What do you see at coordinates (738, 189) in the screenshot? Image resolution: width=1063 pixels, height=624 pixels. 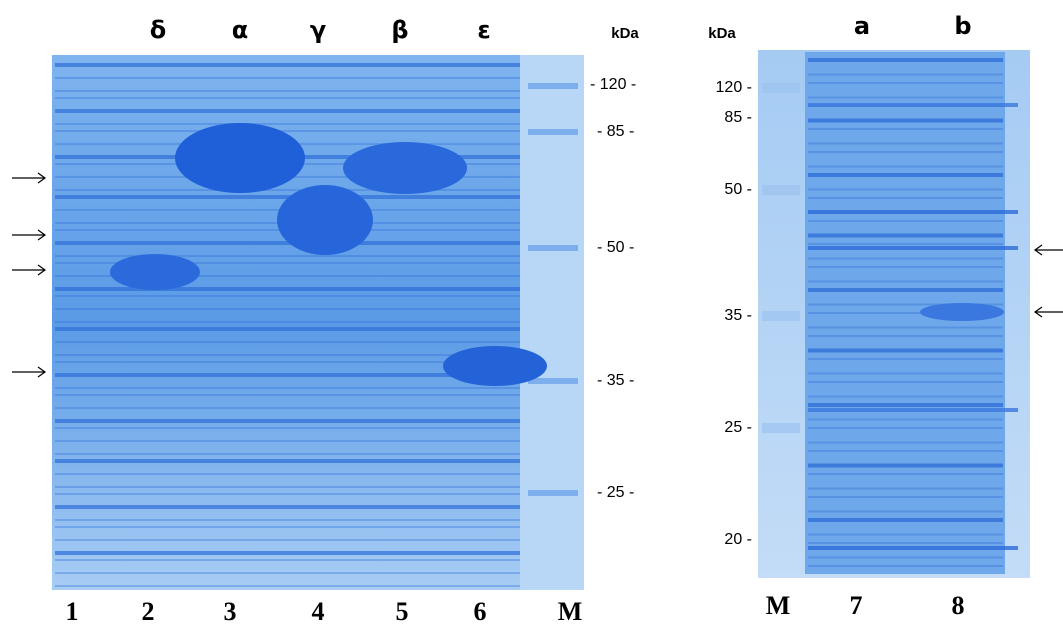 I see `marker-label: 50 -` at bounding box center [738, 189].